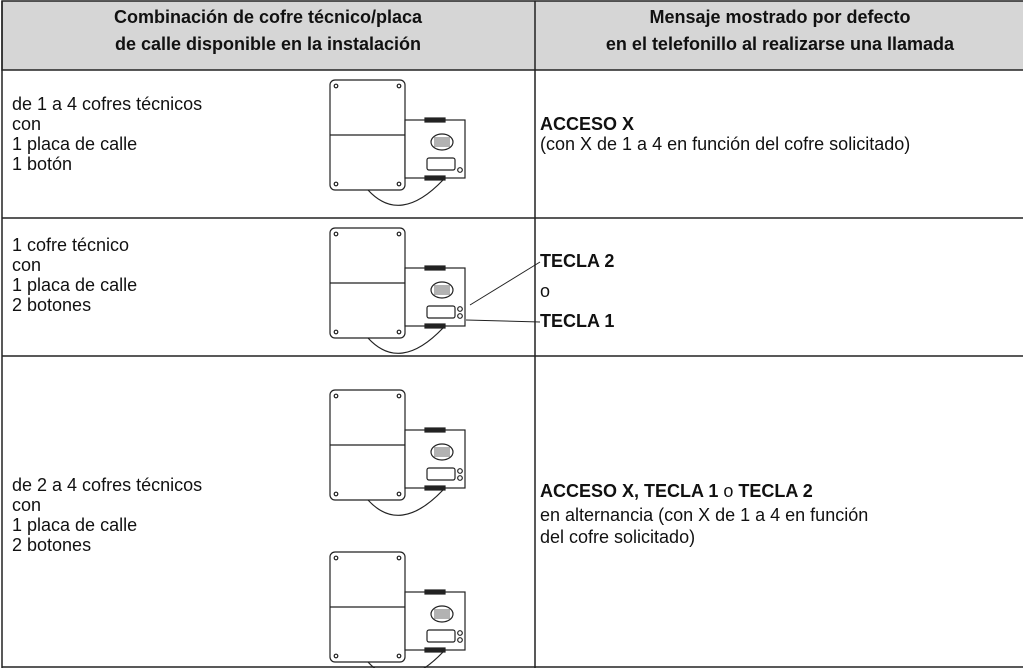 This screenshot has width=1023, height=668. Describe the element at coordinates (107, 104) in the screenshot. I see `cell-text: de 1 a 4 cofres técnicos` at that location.